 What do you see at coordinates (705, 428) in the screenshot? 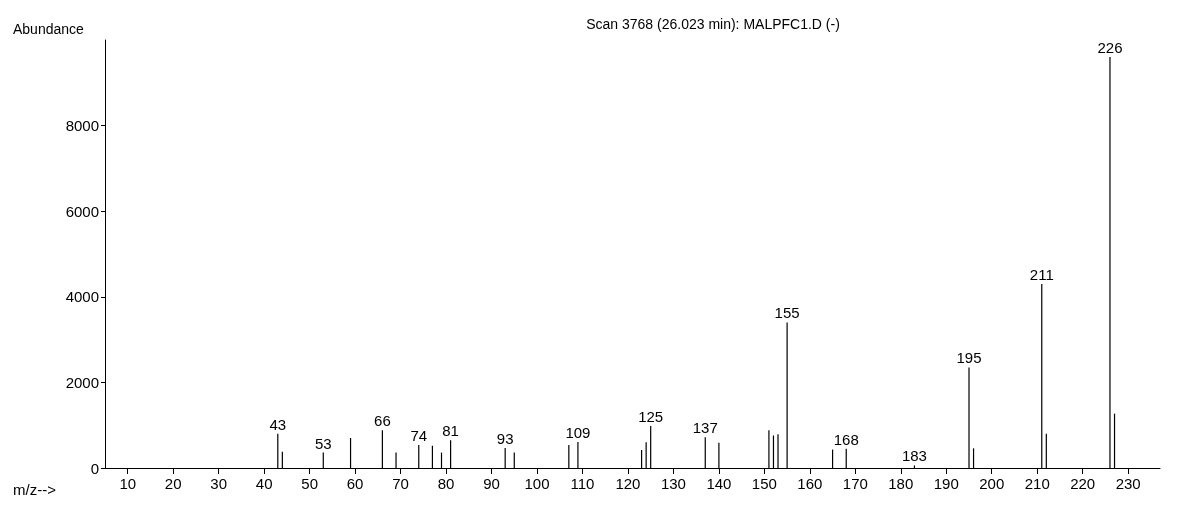
I see `annotation: 137` at bounding box center [705, 428].